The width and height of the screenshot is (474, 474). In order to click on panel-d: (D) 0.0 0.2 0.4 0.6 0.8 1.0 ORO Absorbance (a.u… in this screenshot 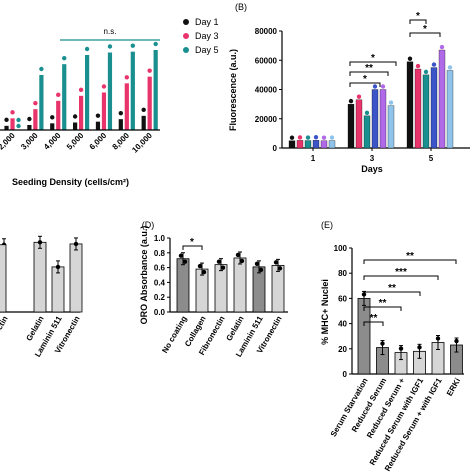, I will do `click(213, 289)`.